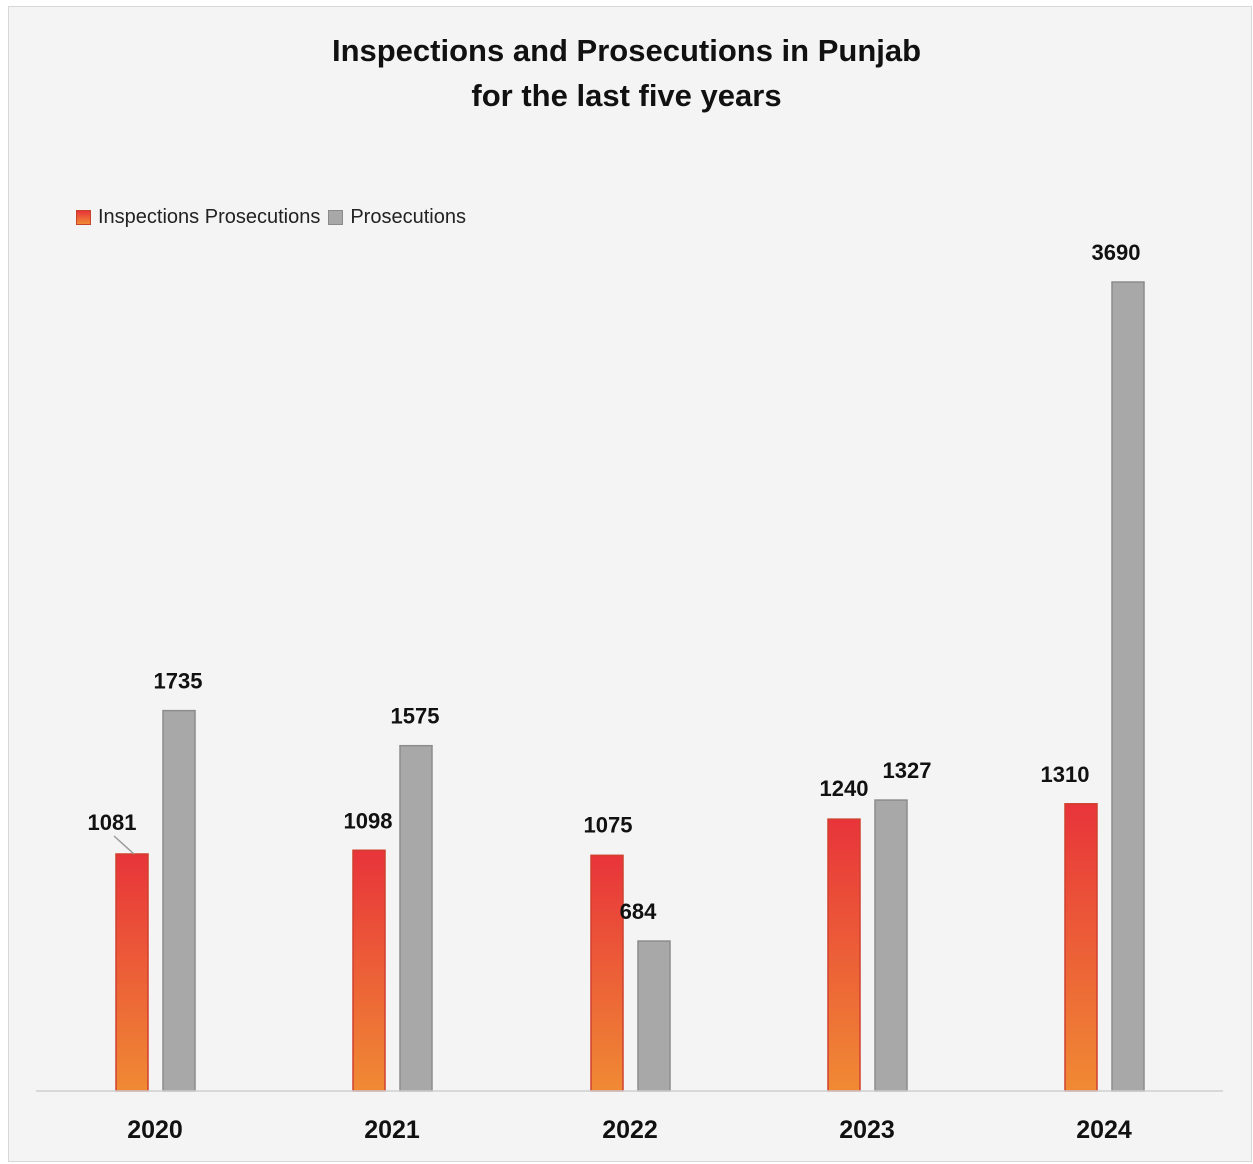 Image resolution: width=1253 pixels, height=1164 pixels. I want to click on x-tick-label-2022: 2022, so click(630, 1130).